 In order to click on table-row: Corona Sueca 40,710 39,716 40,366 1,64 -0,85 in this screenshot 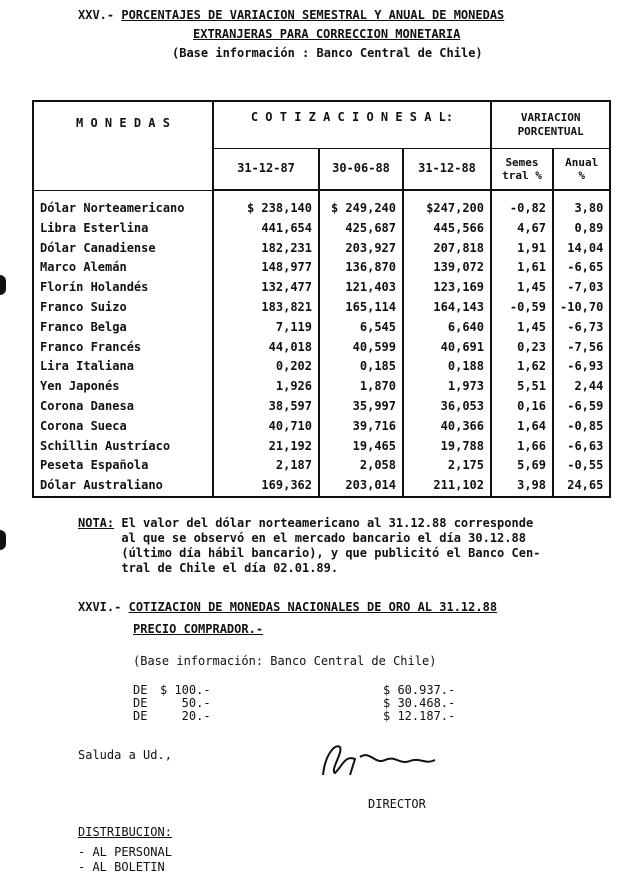, I will do `click(321, 426)`.